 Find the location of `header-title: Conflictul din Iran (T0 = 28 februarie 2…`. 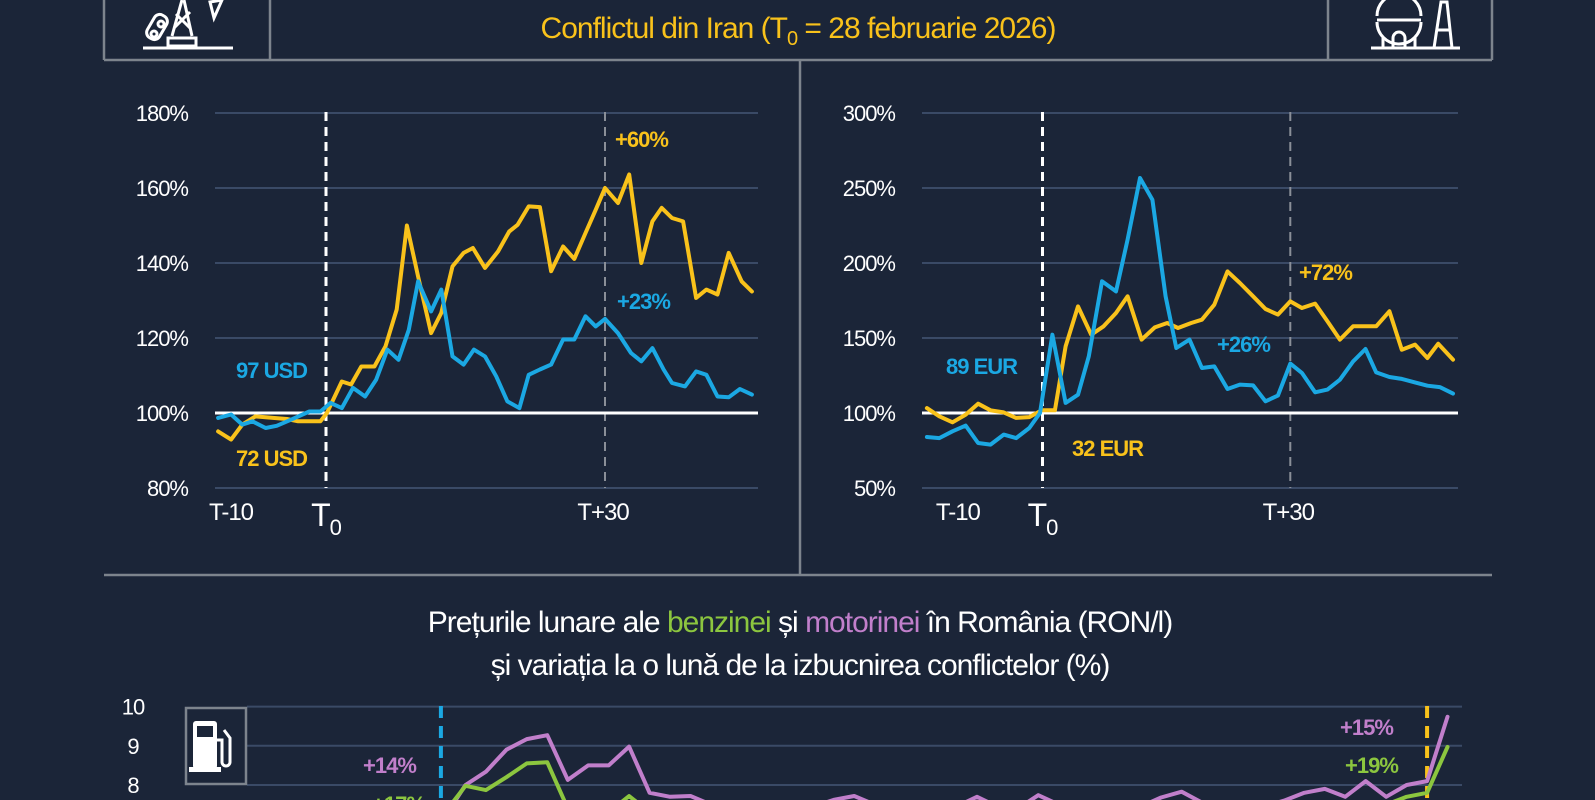

header-title: Conflictul din Iran (T0 = 28 februarie 2… is located at coordinates (798, 31).